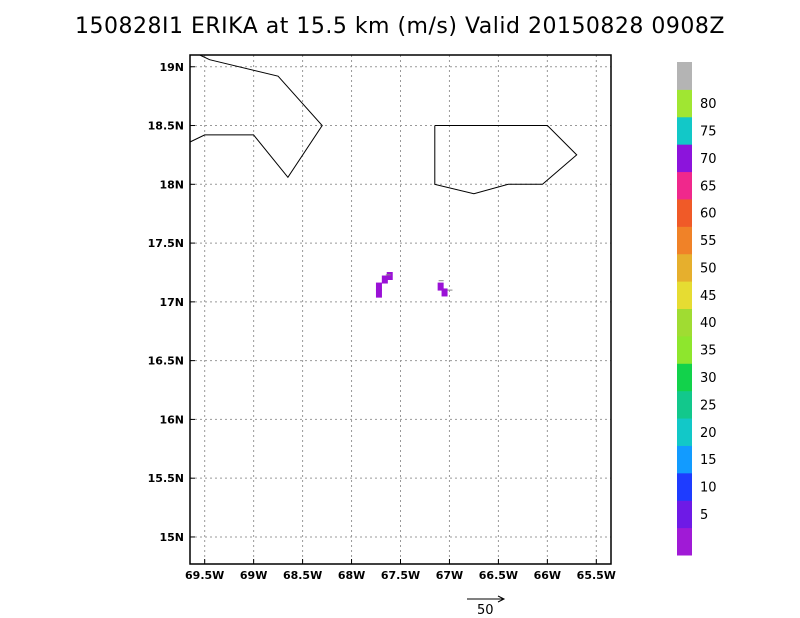  Describe the element at coordinates (166, 243) in the screenshot. I see `lat-tick-label: 17.5N` at that location.